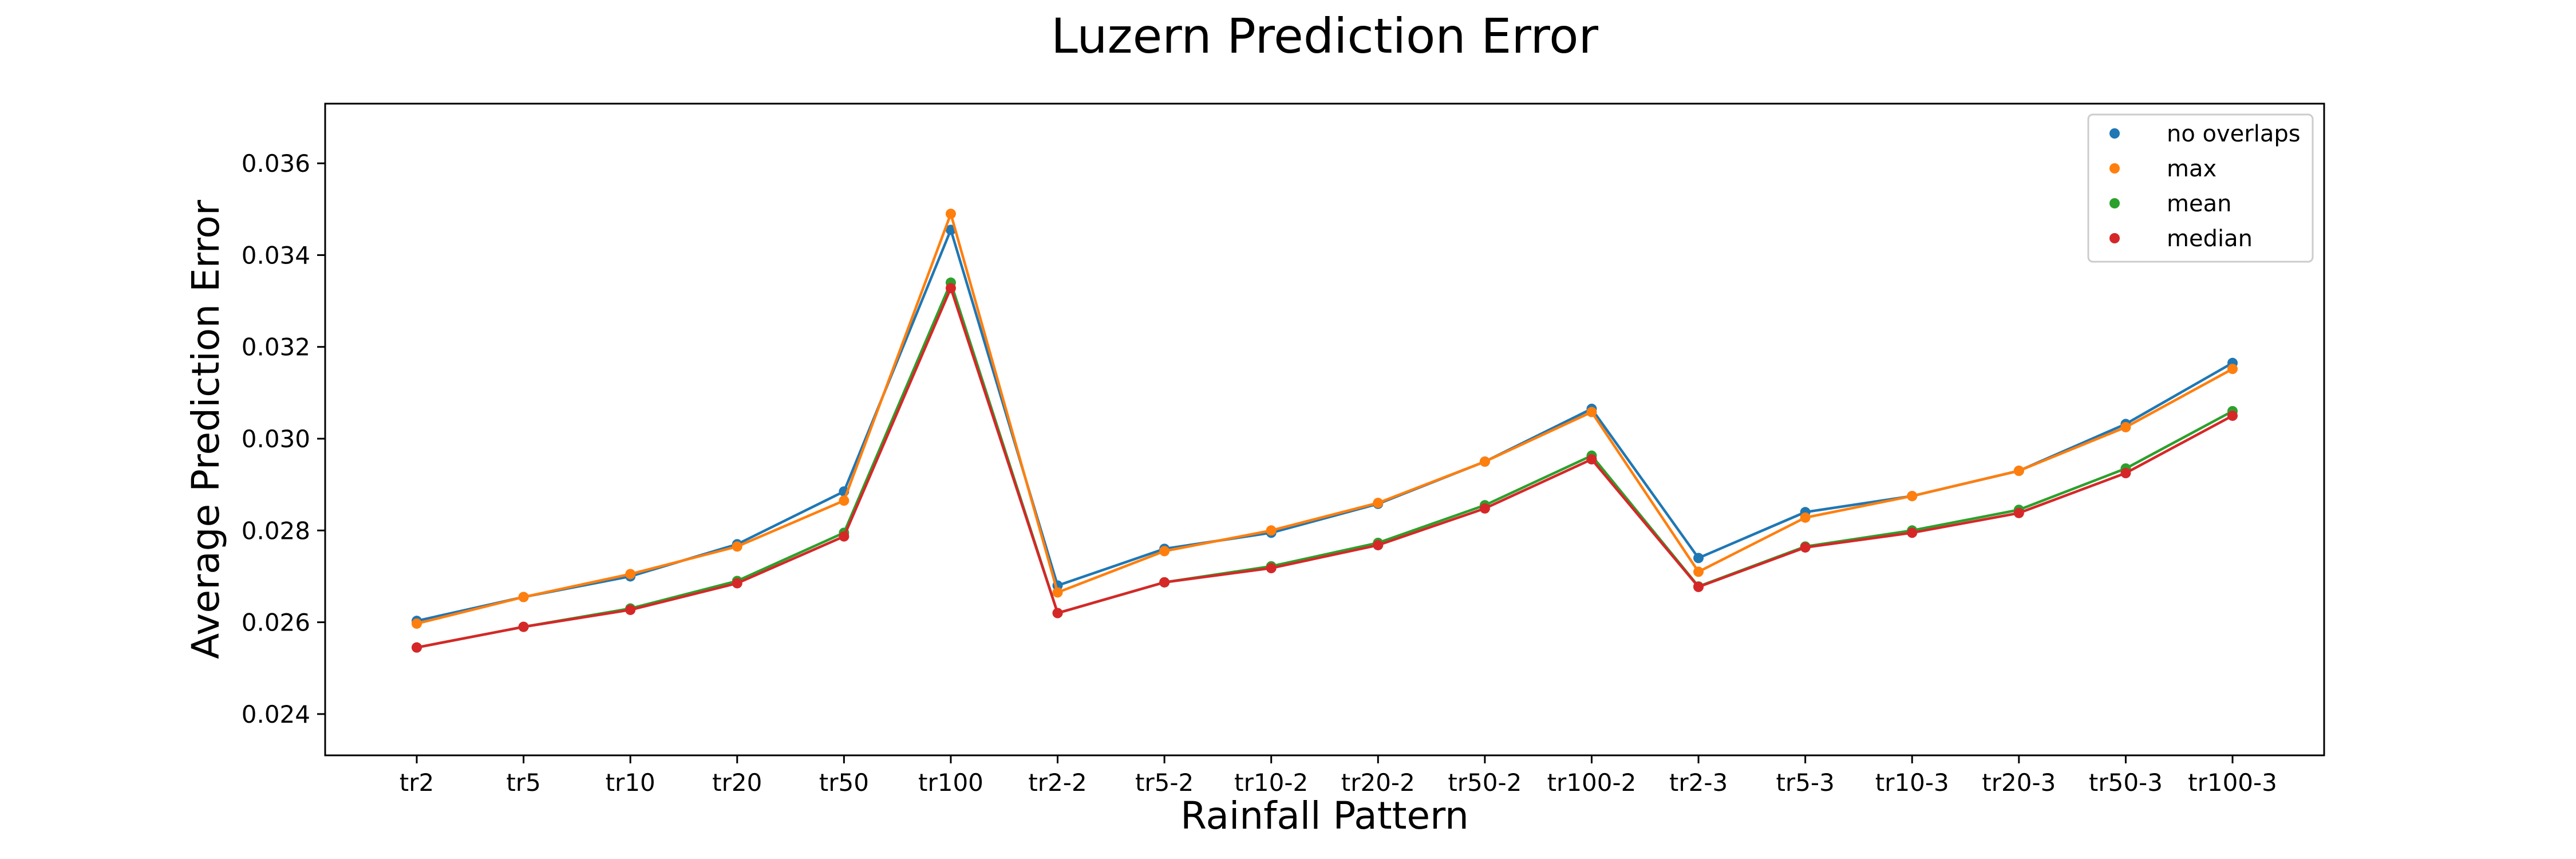  I want to click on x-tick-label: tr20-3, so click(2019, 783).